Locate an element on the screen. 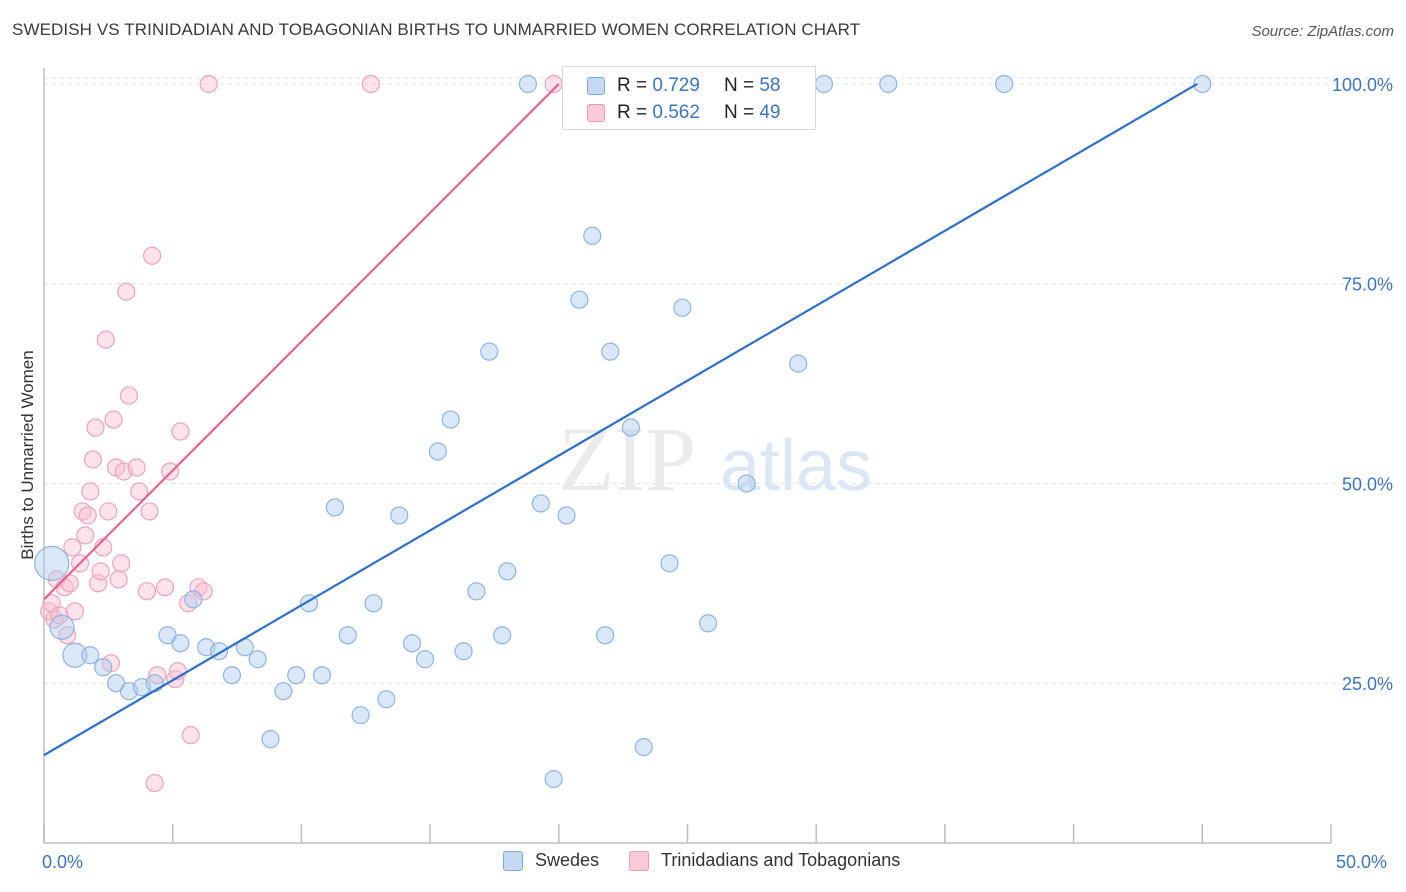 This screenshot has width=1406, height=892. x-tick-label-min: 0.0% is located at coordinates (63, 862).